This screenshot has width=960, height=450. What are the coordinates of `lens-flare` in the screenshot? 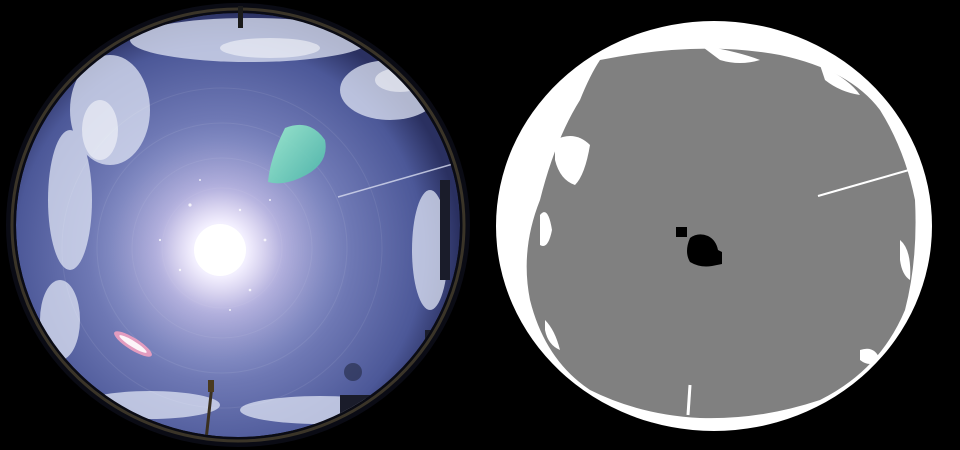 It's located at (297, 154).